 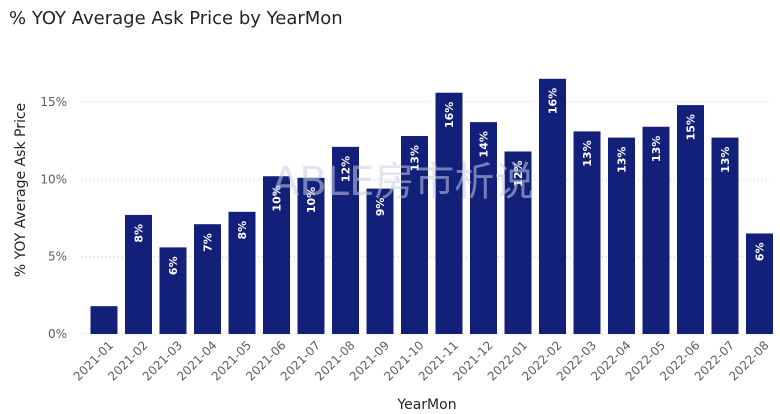 I want to click on y-tick-label: 5%, so click(x=57, y=257).